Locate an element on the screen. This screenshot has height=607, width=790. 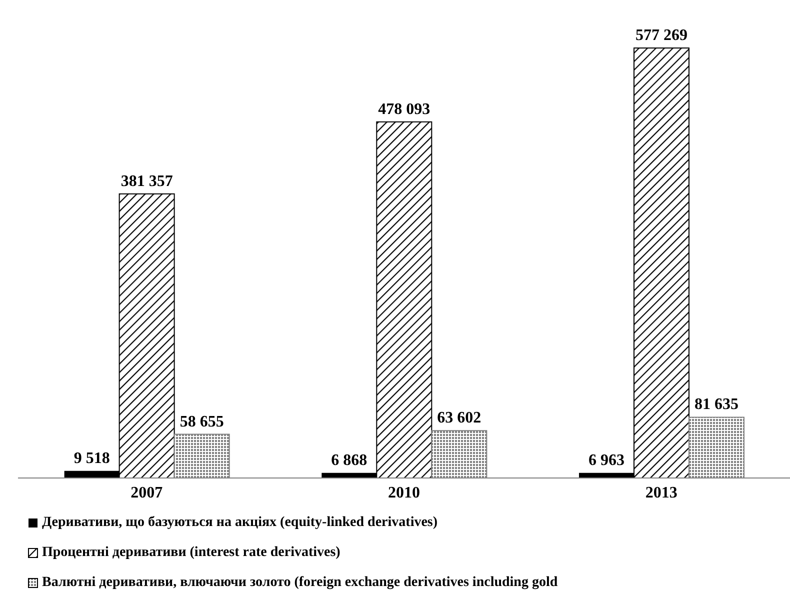
data-label: 6 868 is located at coordinates (349, 460).